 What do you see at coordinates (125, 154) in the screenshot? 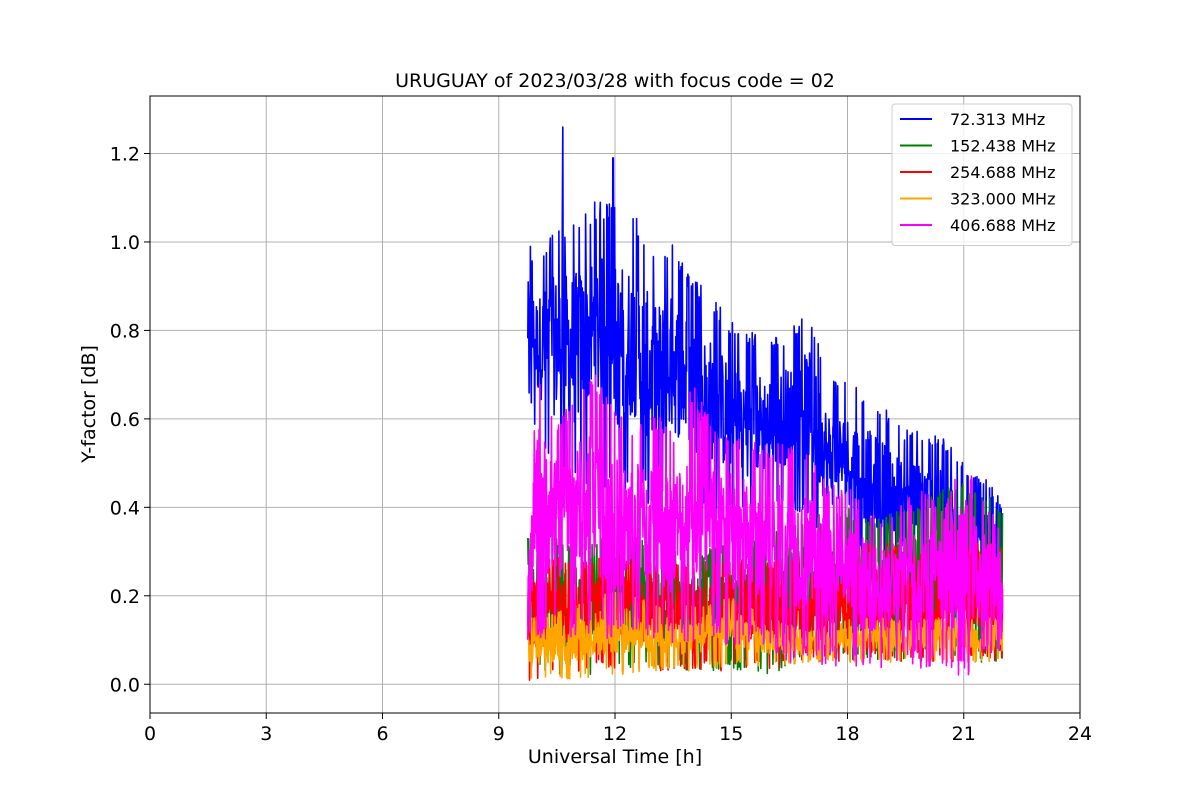
I see `y-tick-label: 1.2` at bounding box center [125, 154].